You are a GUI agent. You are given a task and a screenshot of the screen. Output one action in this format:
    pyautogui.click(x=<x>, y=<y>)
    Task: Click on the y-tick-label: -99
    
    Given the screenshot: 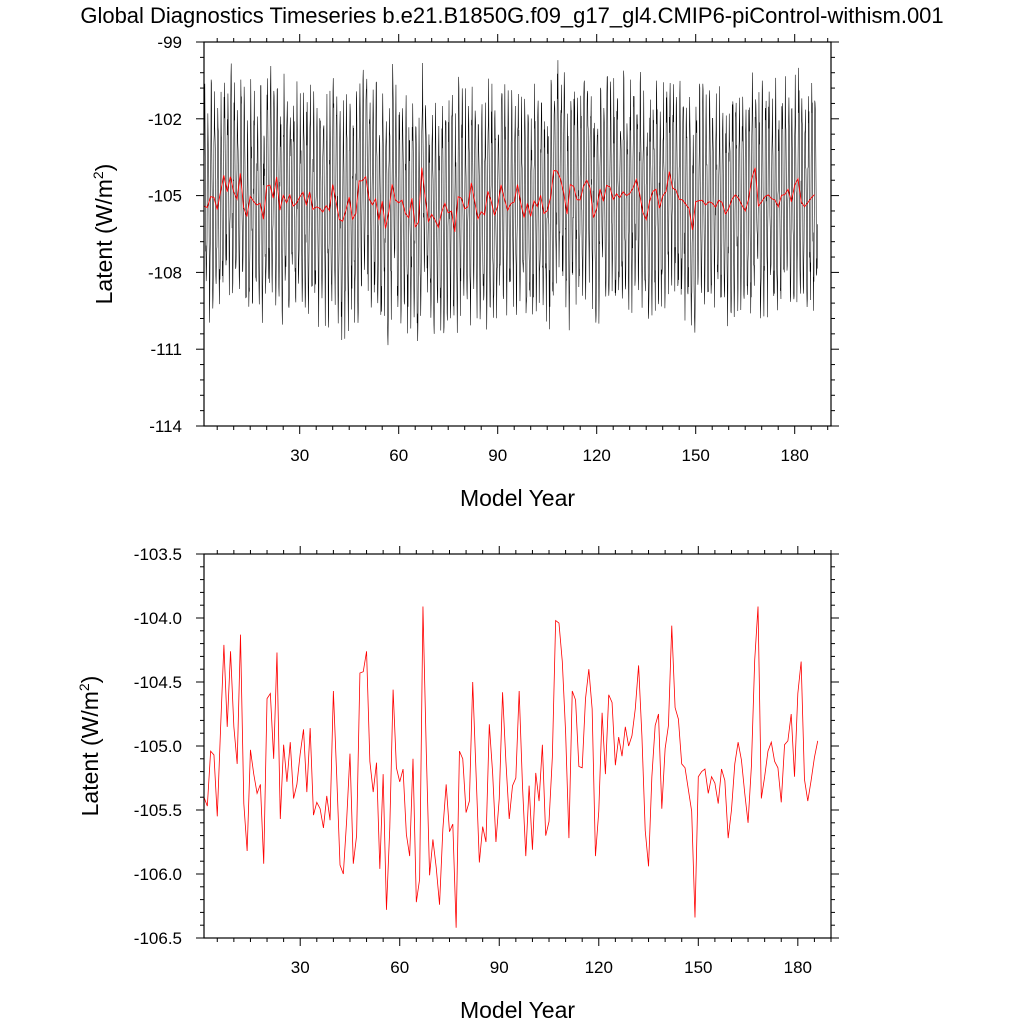 What is the action you would take?
    pyautogui.click(x=169, y=42)
    